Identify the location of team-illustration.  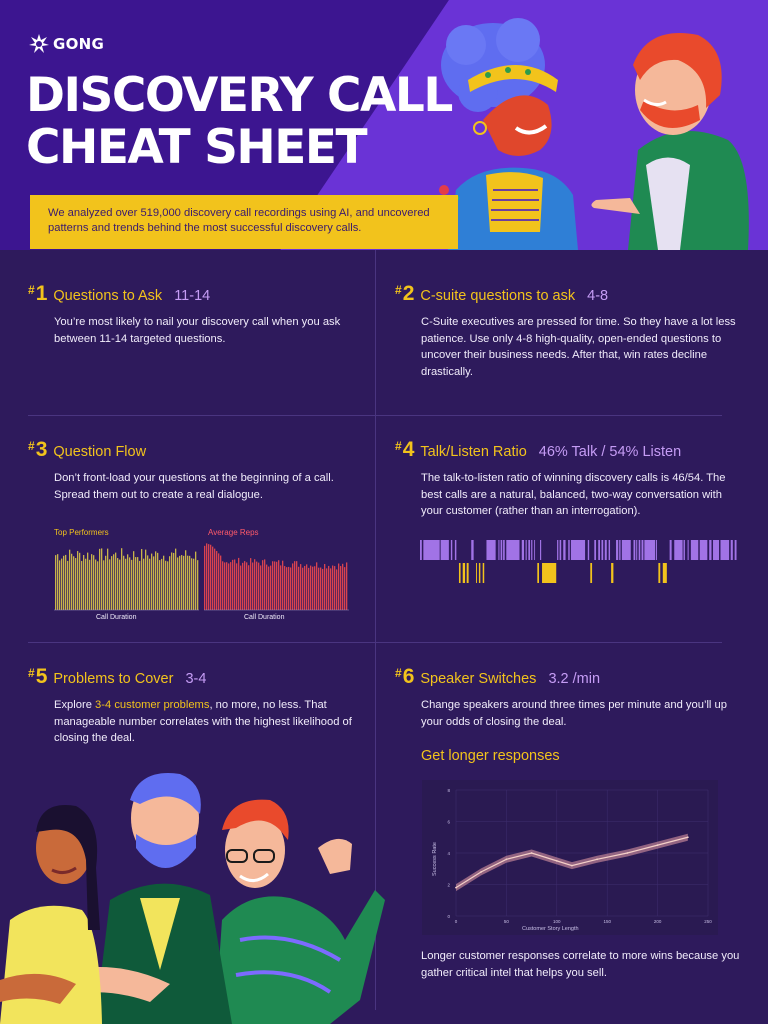
(192, 898).